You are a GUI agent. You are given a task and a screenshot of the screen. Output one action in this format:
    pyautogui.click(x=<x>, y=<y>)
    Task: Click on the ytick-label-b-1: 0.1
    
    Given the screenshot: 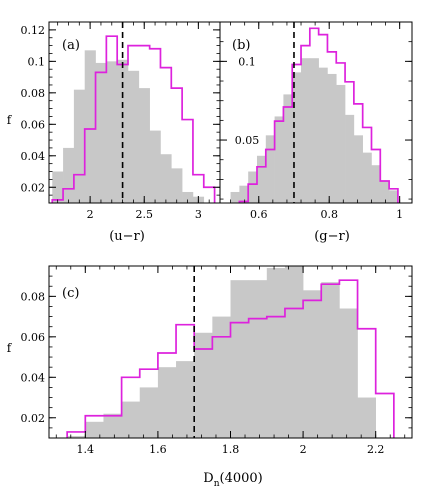 What is the action you would take?
    pyautogui.click(x=247, y=61)
    